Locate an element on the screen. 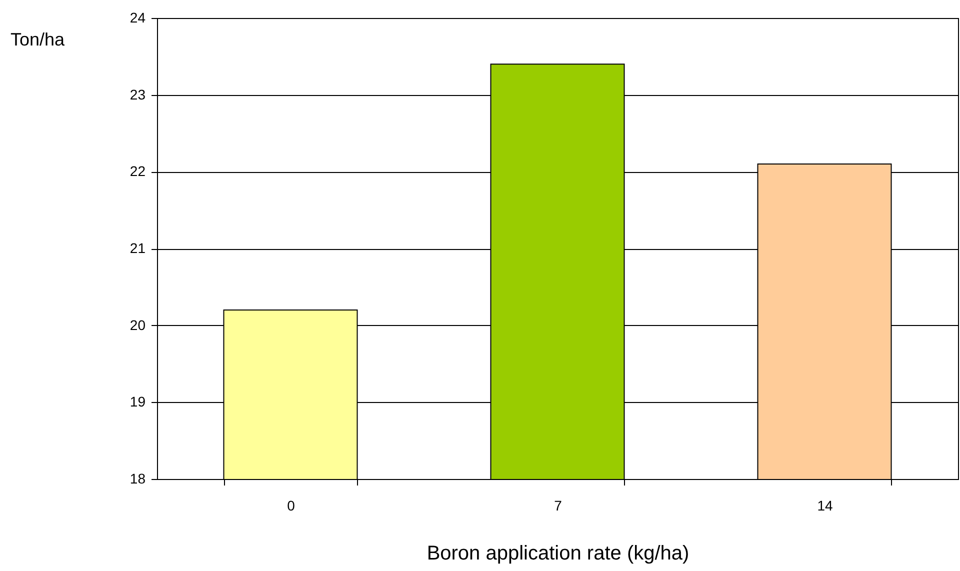  y-tick-label: 24 is located at coordinates (138, 18).